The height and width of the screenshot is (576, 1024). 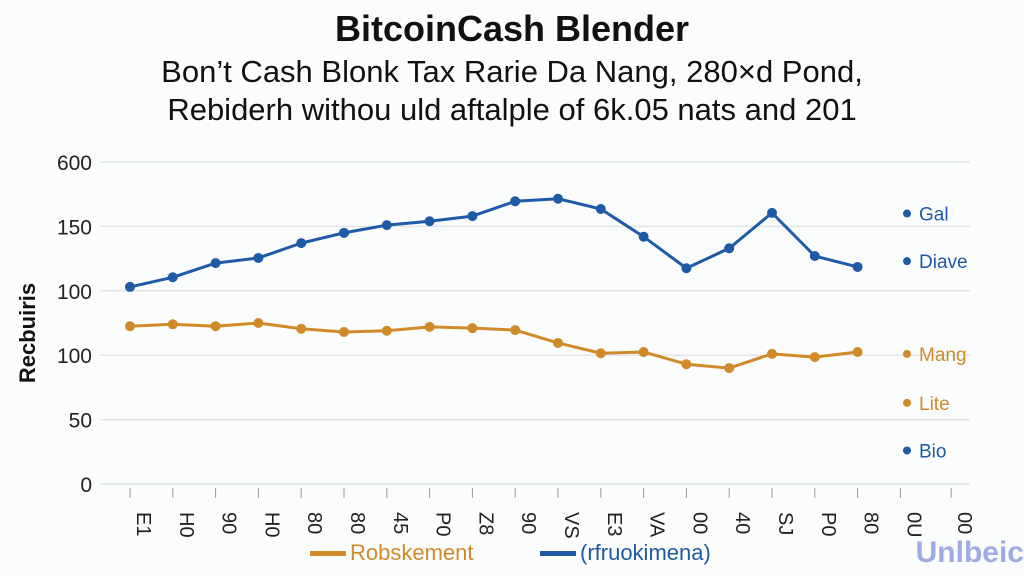 What do you see at coordinates (571, 525) in the screenshot?
I see `x-tick-label: VS` at bounding box center [571, 525].